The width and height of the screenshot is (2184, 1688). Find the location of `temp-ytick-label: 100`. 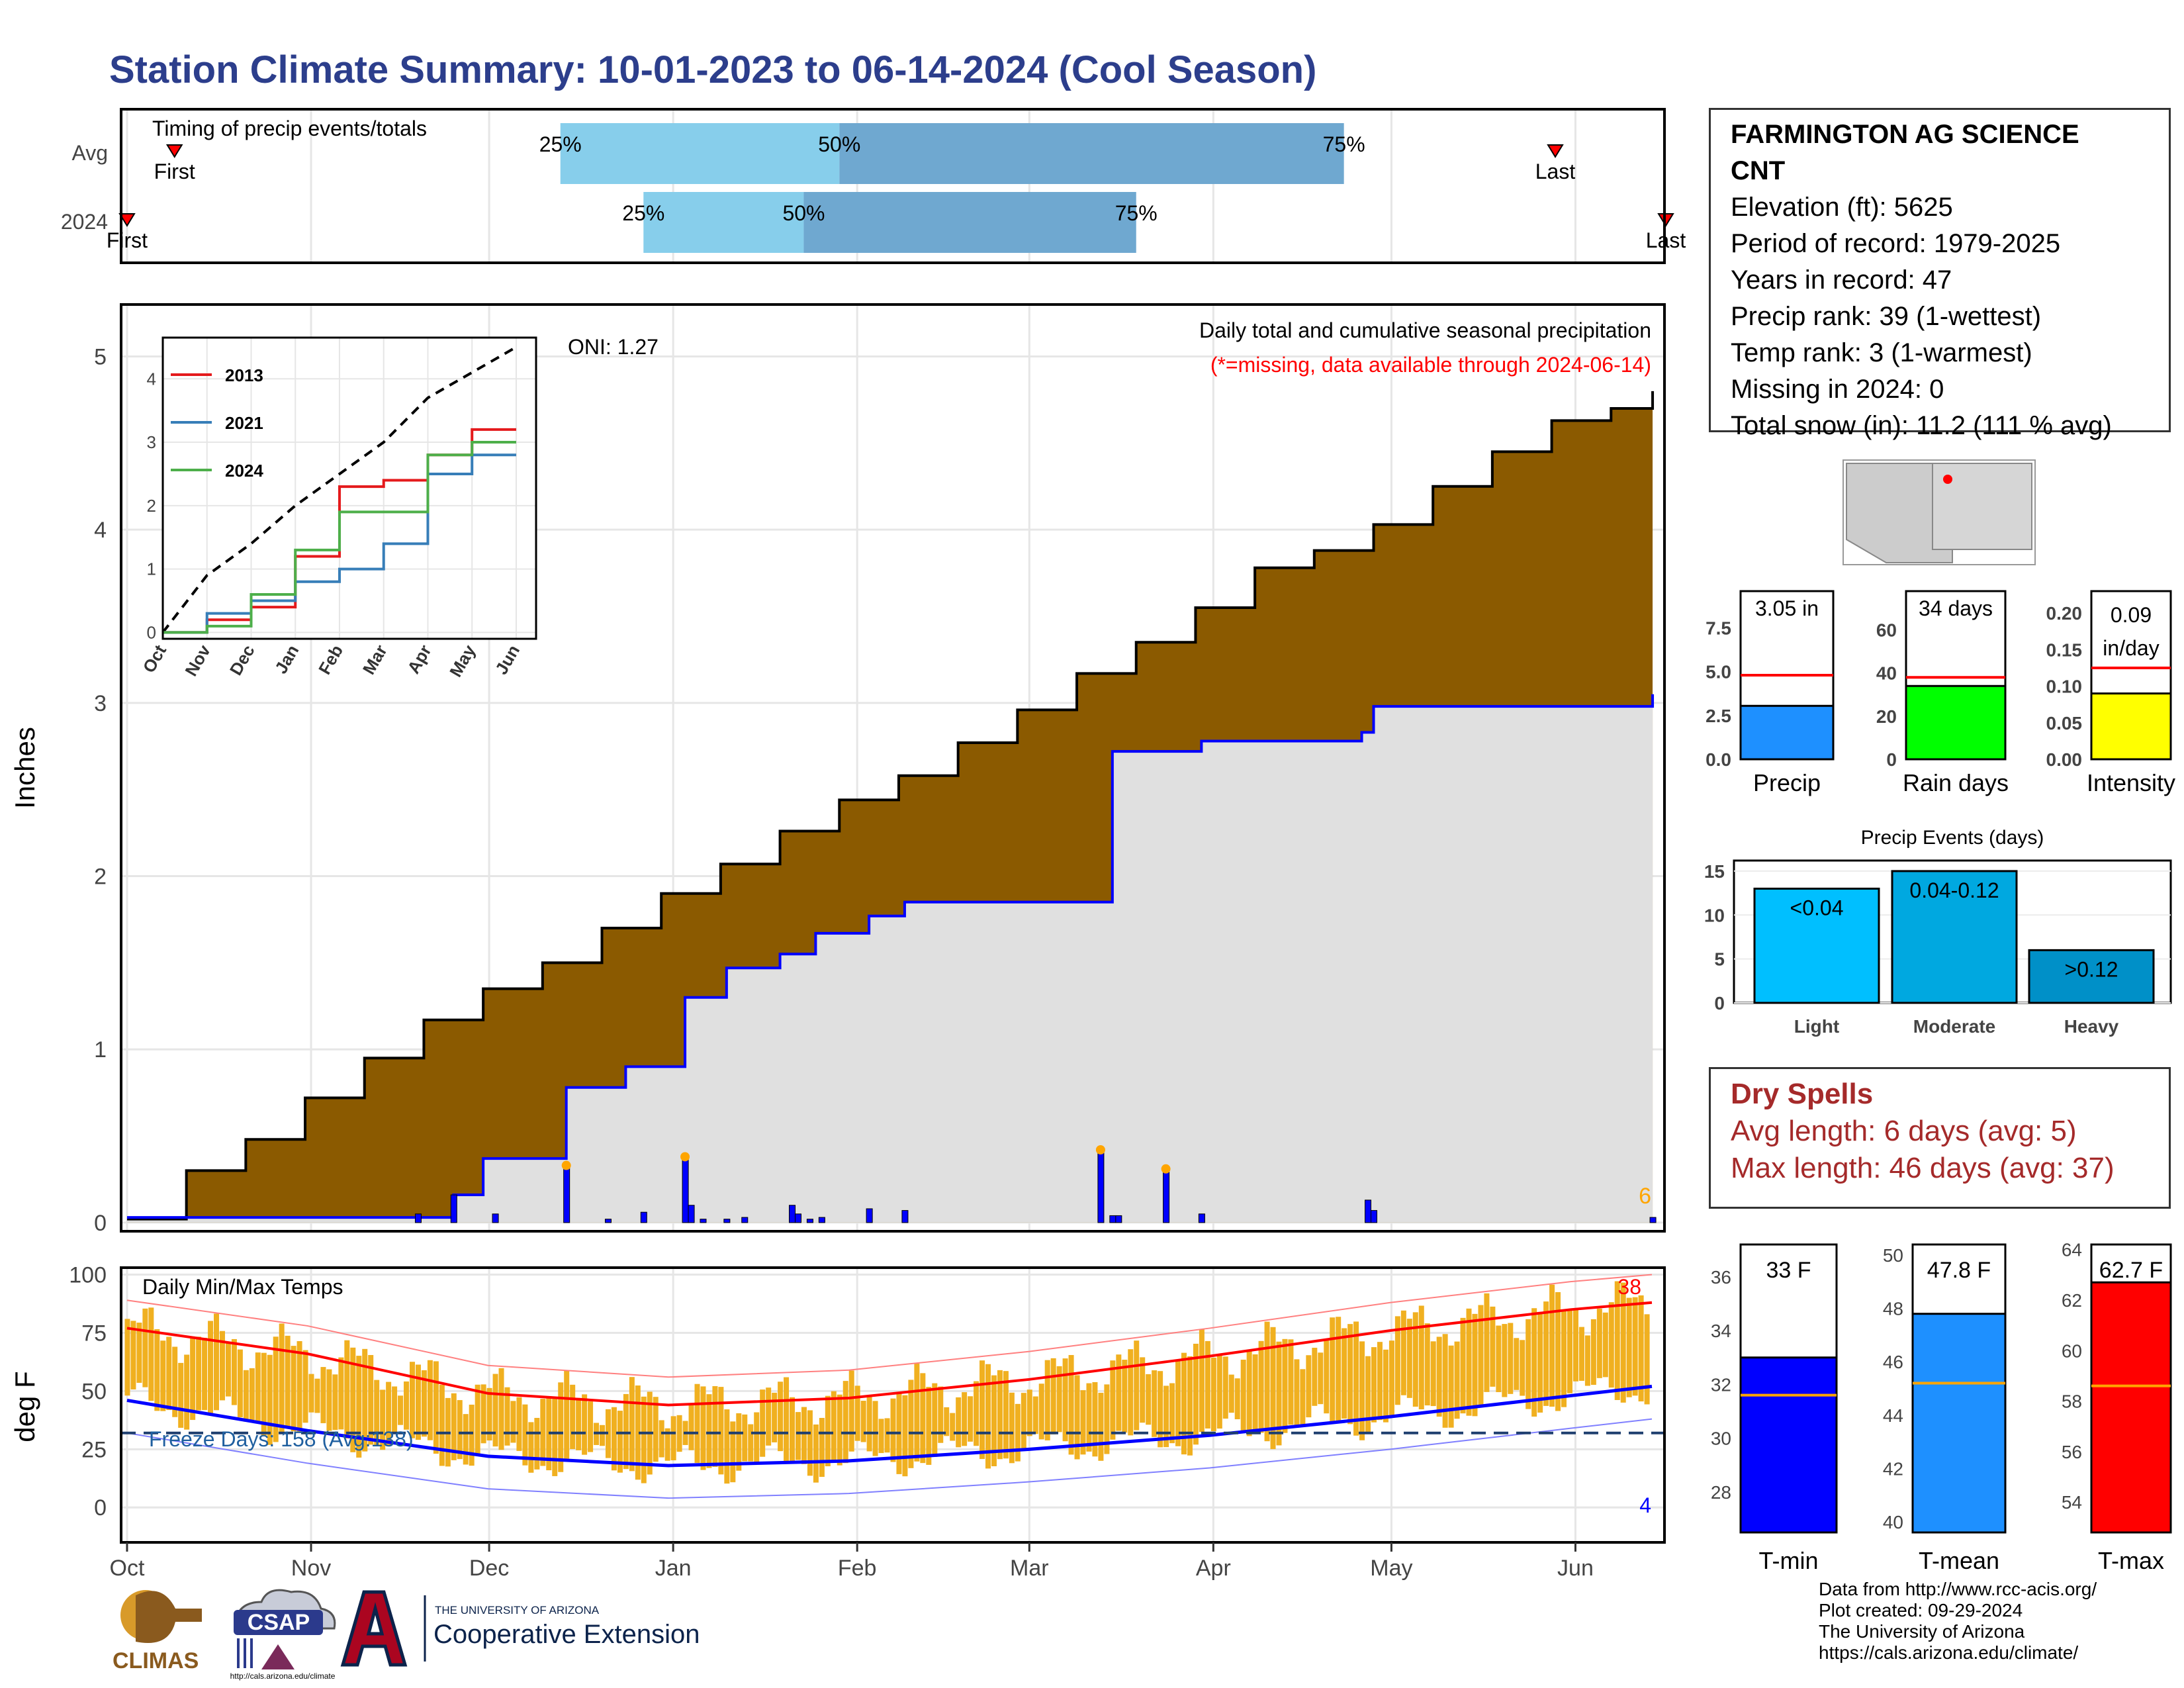

temp-ytick-label: 100 is located at coordinates (88, 1275).